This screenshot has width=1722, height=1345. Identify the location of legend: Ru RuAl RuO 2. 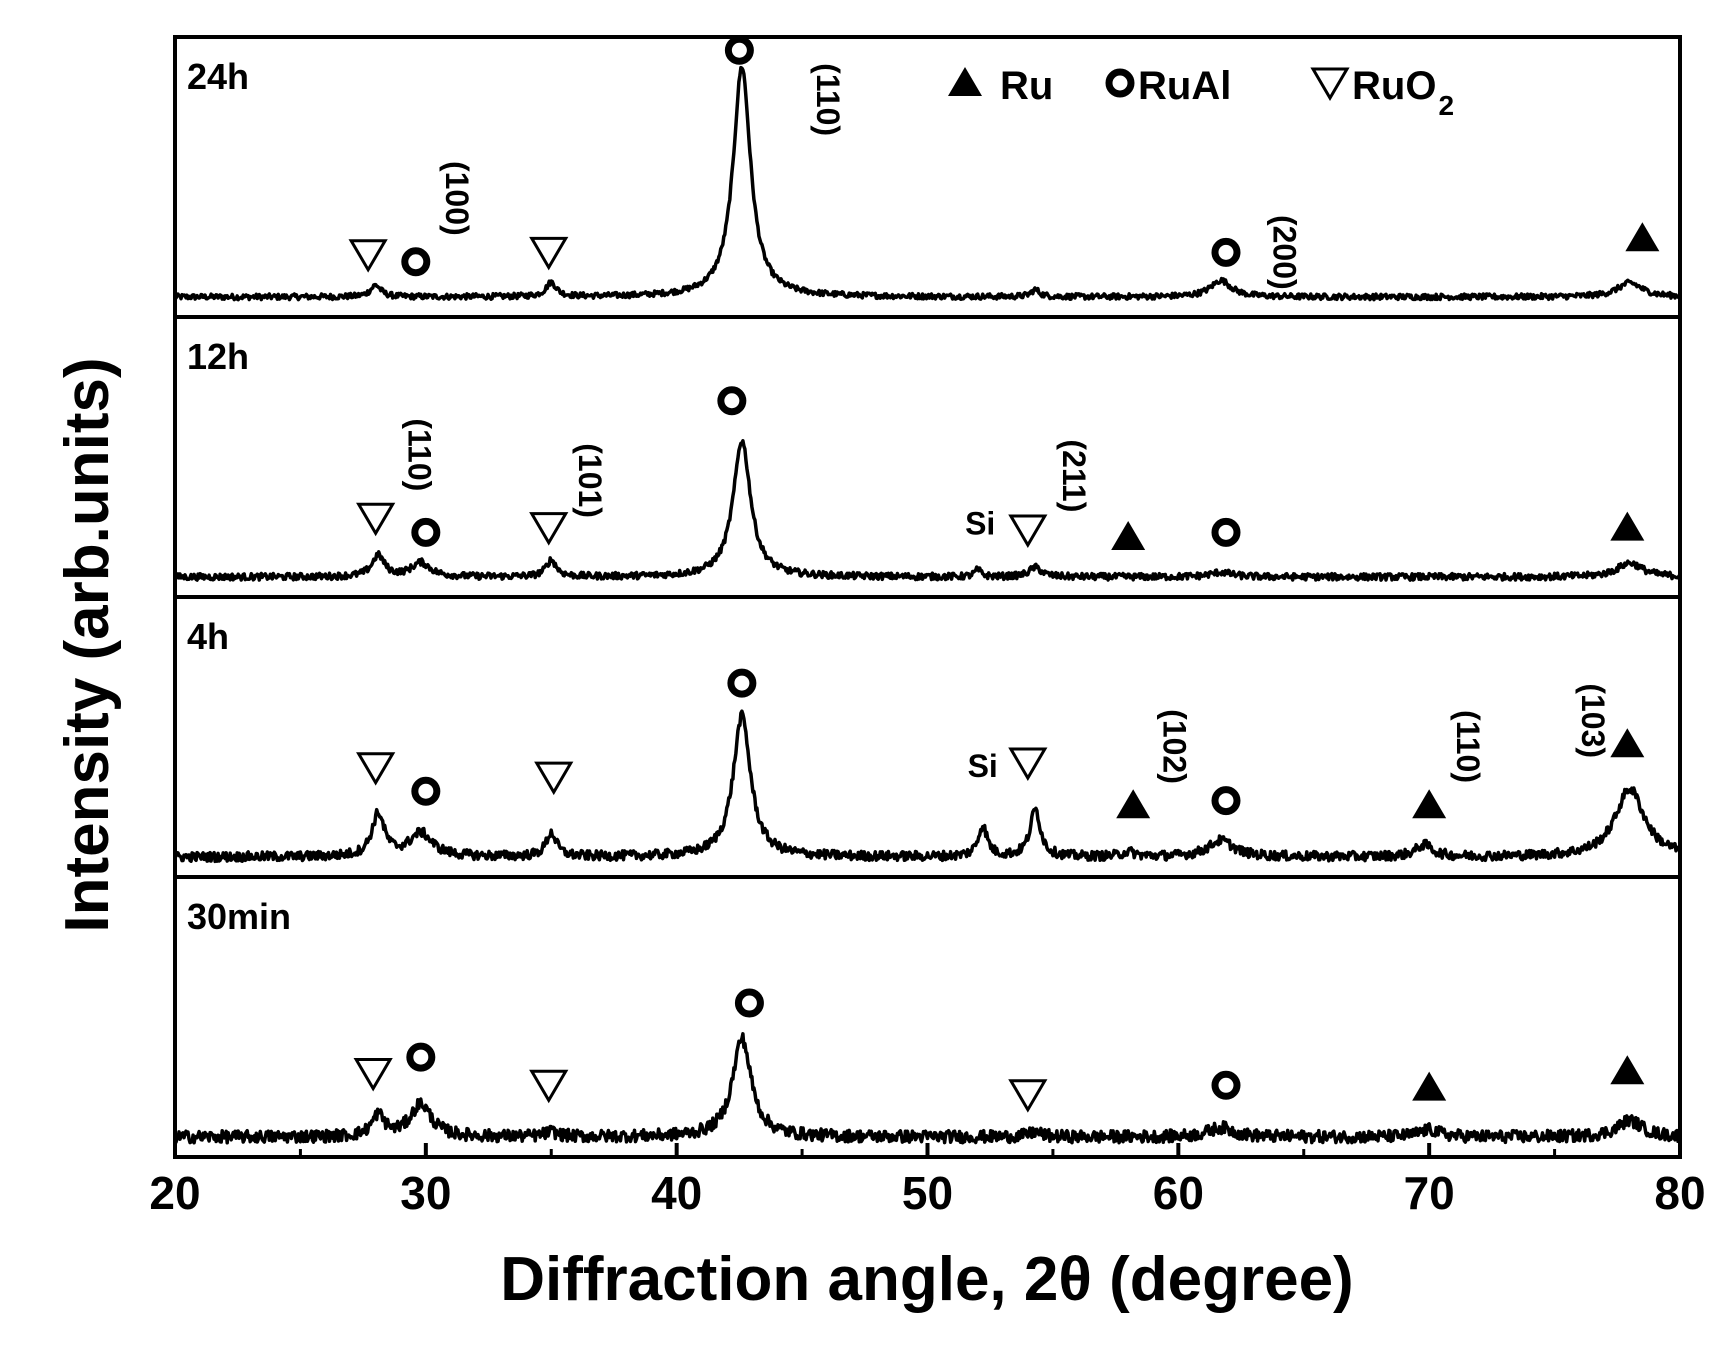
(1201, 92).